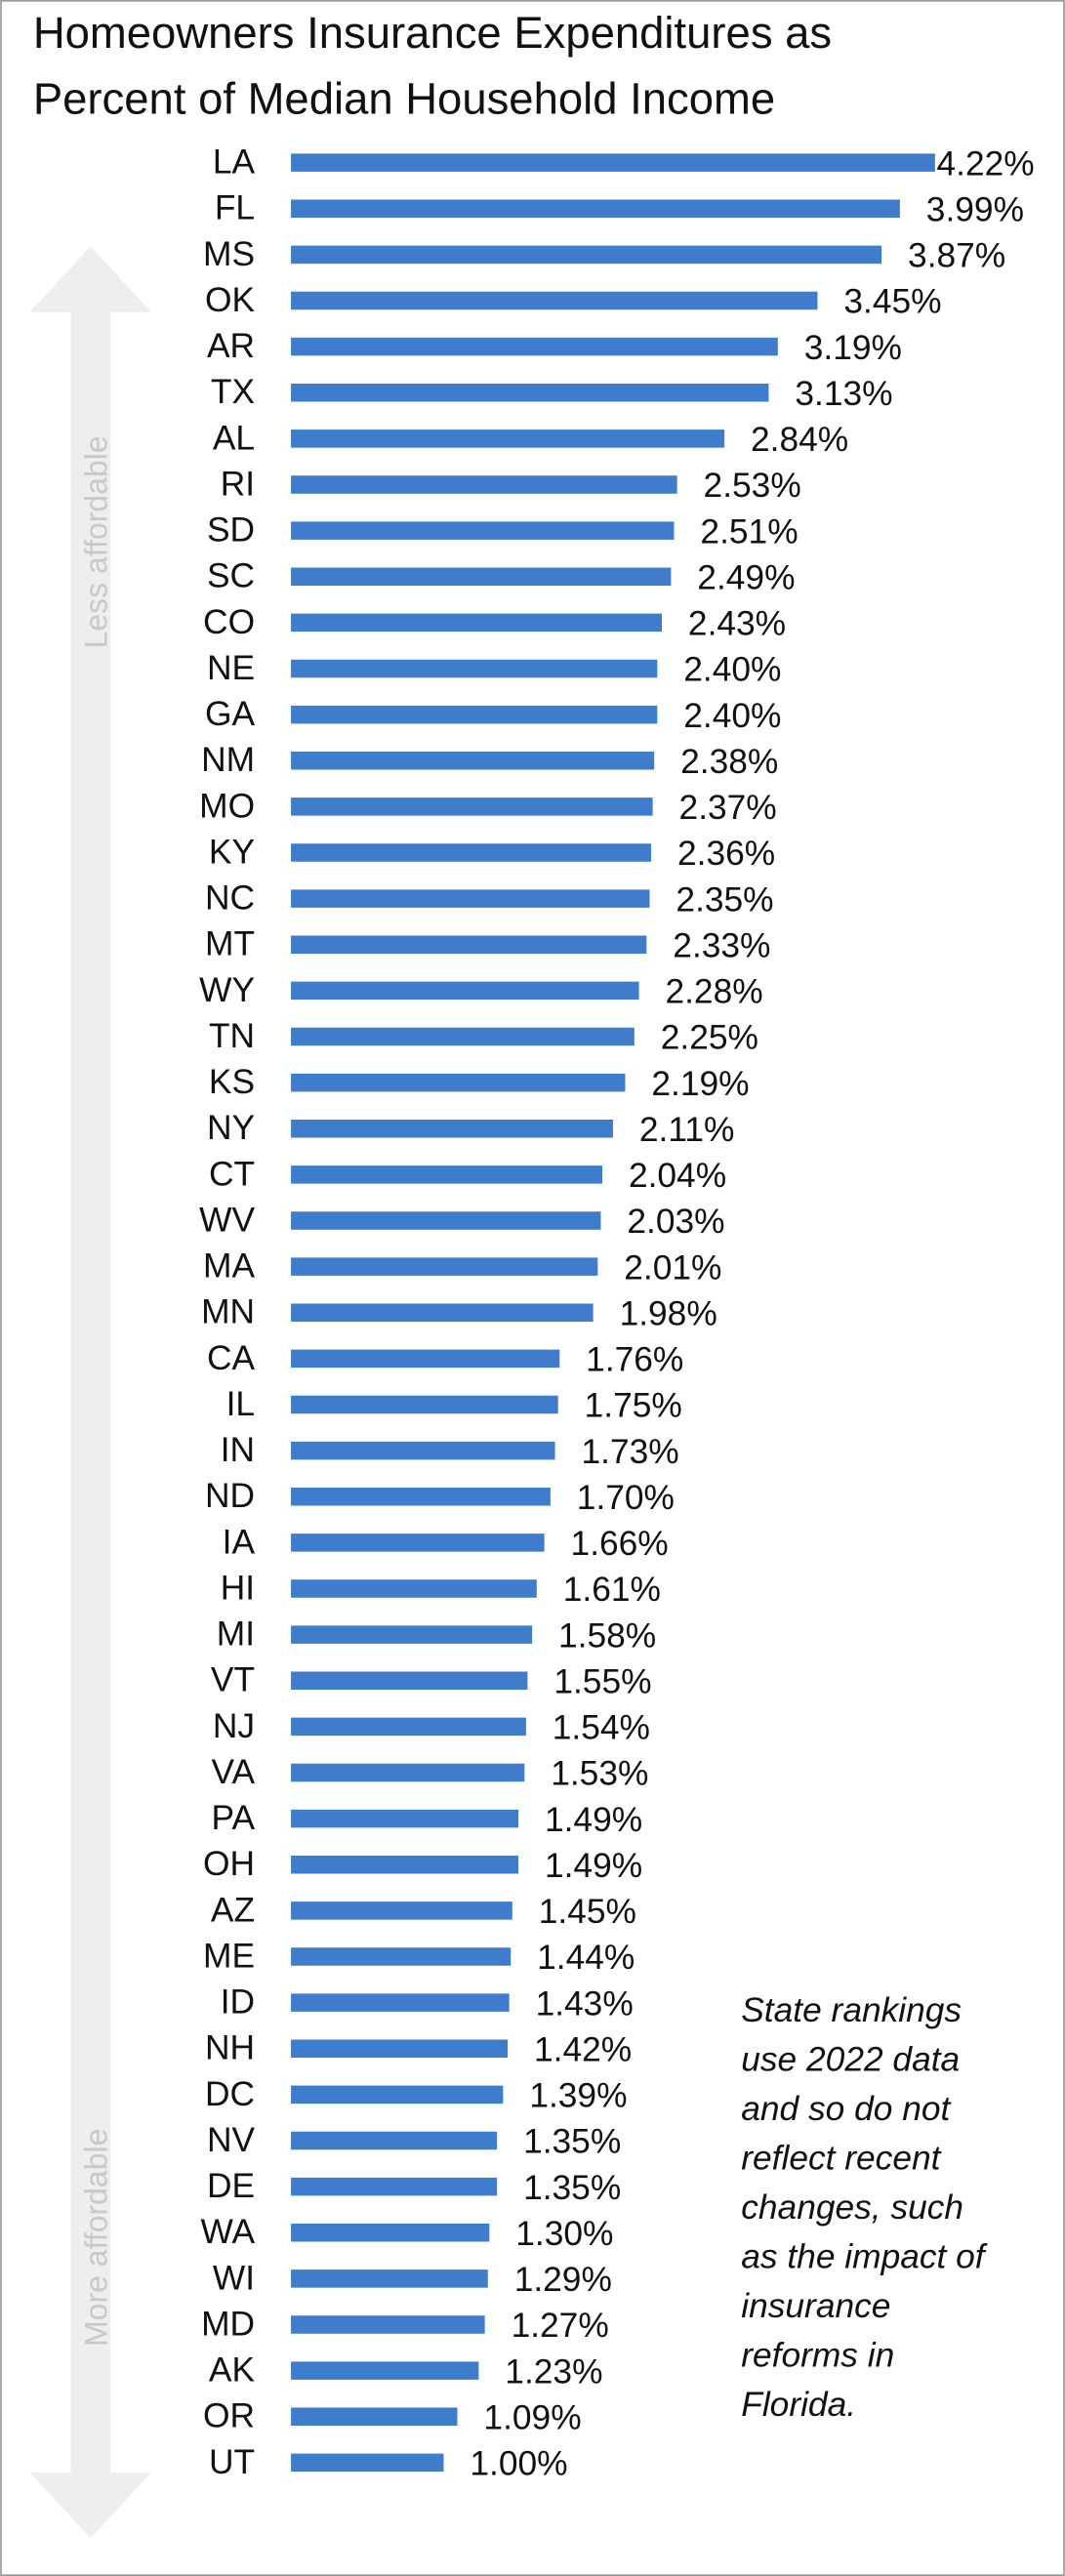 The height and width of the screenshot is (2576, 1065). What do you see at coordinates (233, 2370) in the screenshot?
I see `y-tick-label: AK` at bounding box center [233, 2370].